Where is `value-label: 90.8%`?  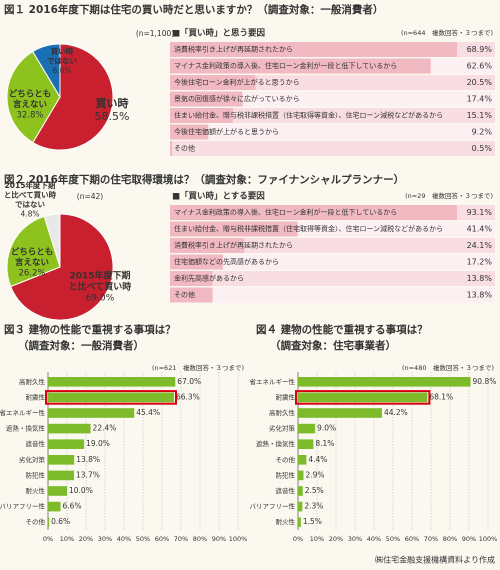 value-label: 90.8% is located at coordinates (485, 381).